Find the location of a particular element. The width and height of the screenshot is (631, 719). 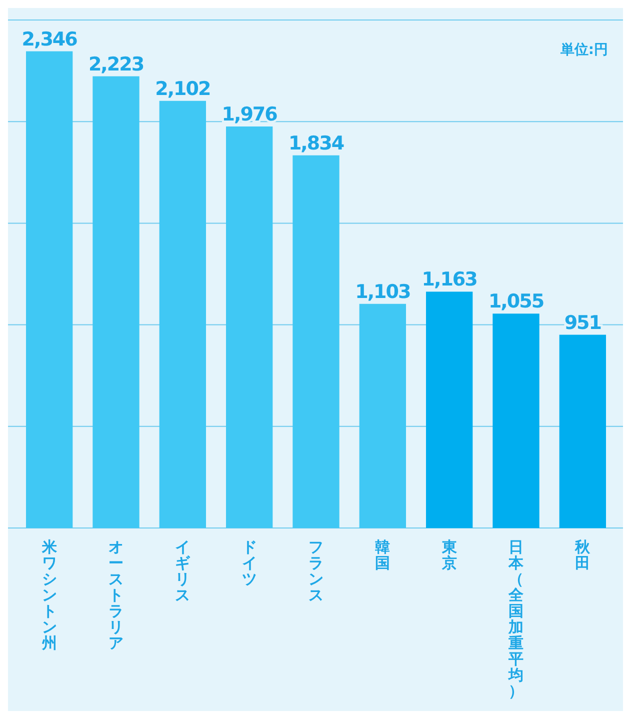

data-label: 1,976 is located at coordinates (250, 114).